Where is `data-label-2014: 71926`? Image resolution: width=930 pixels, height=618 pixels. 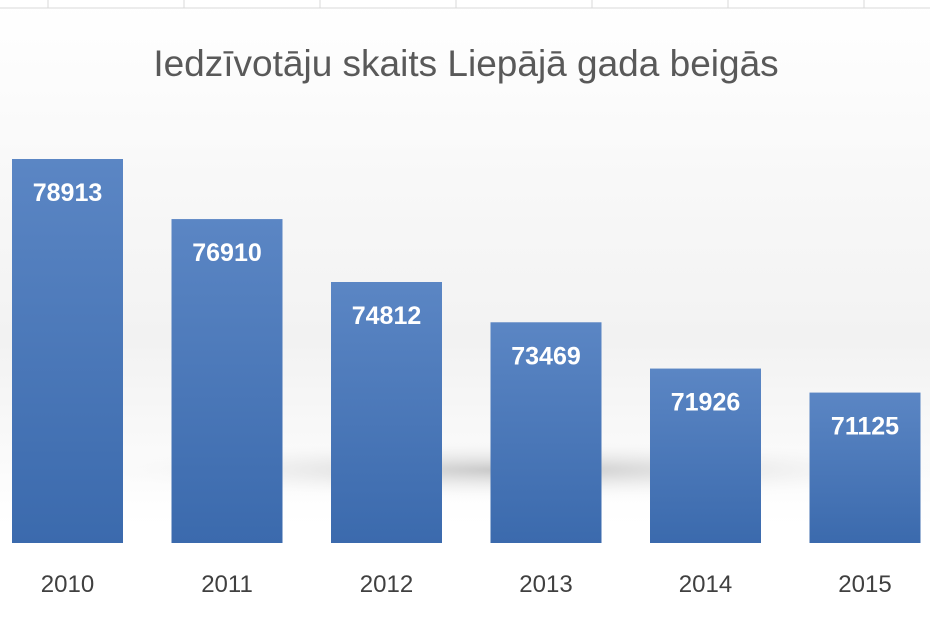
data-label-2014: 71926 is located at coordinates (706, 403).